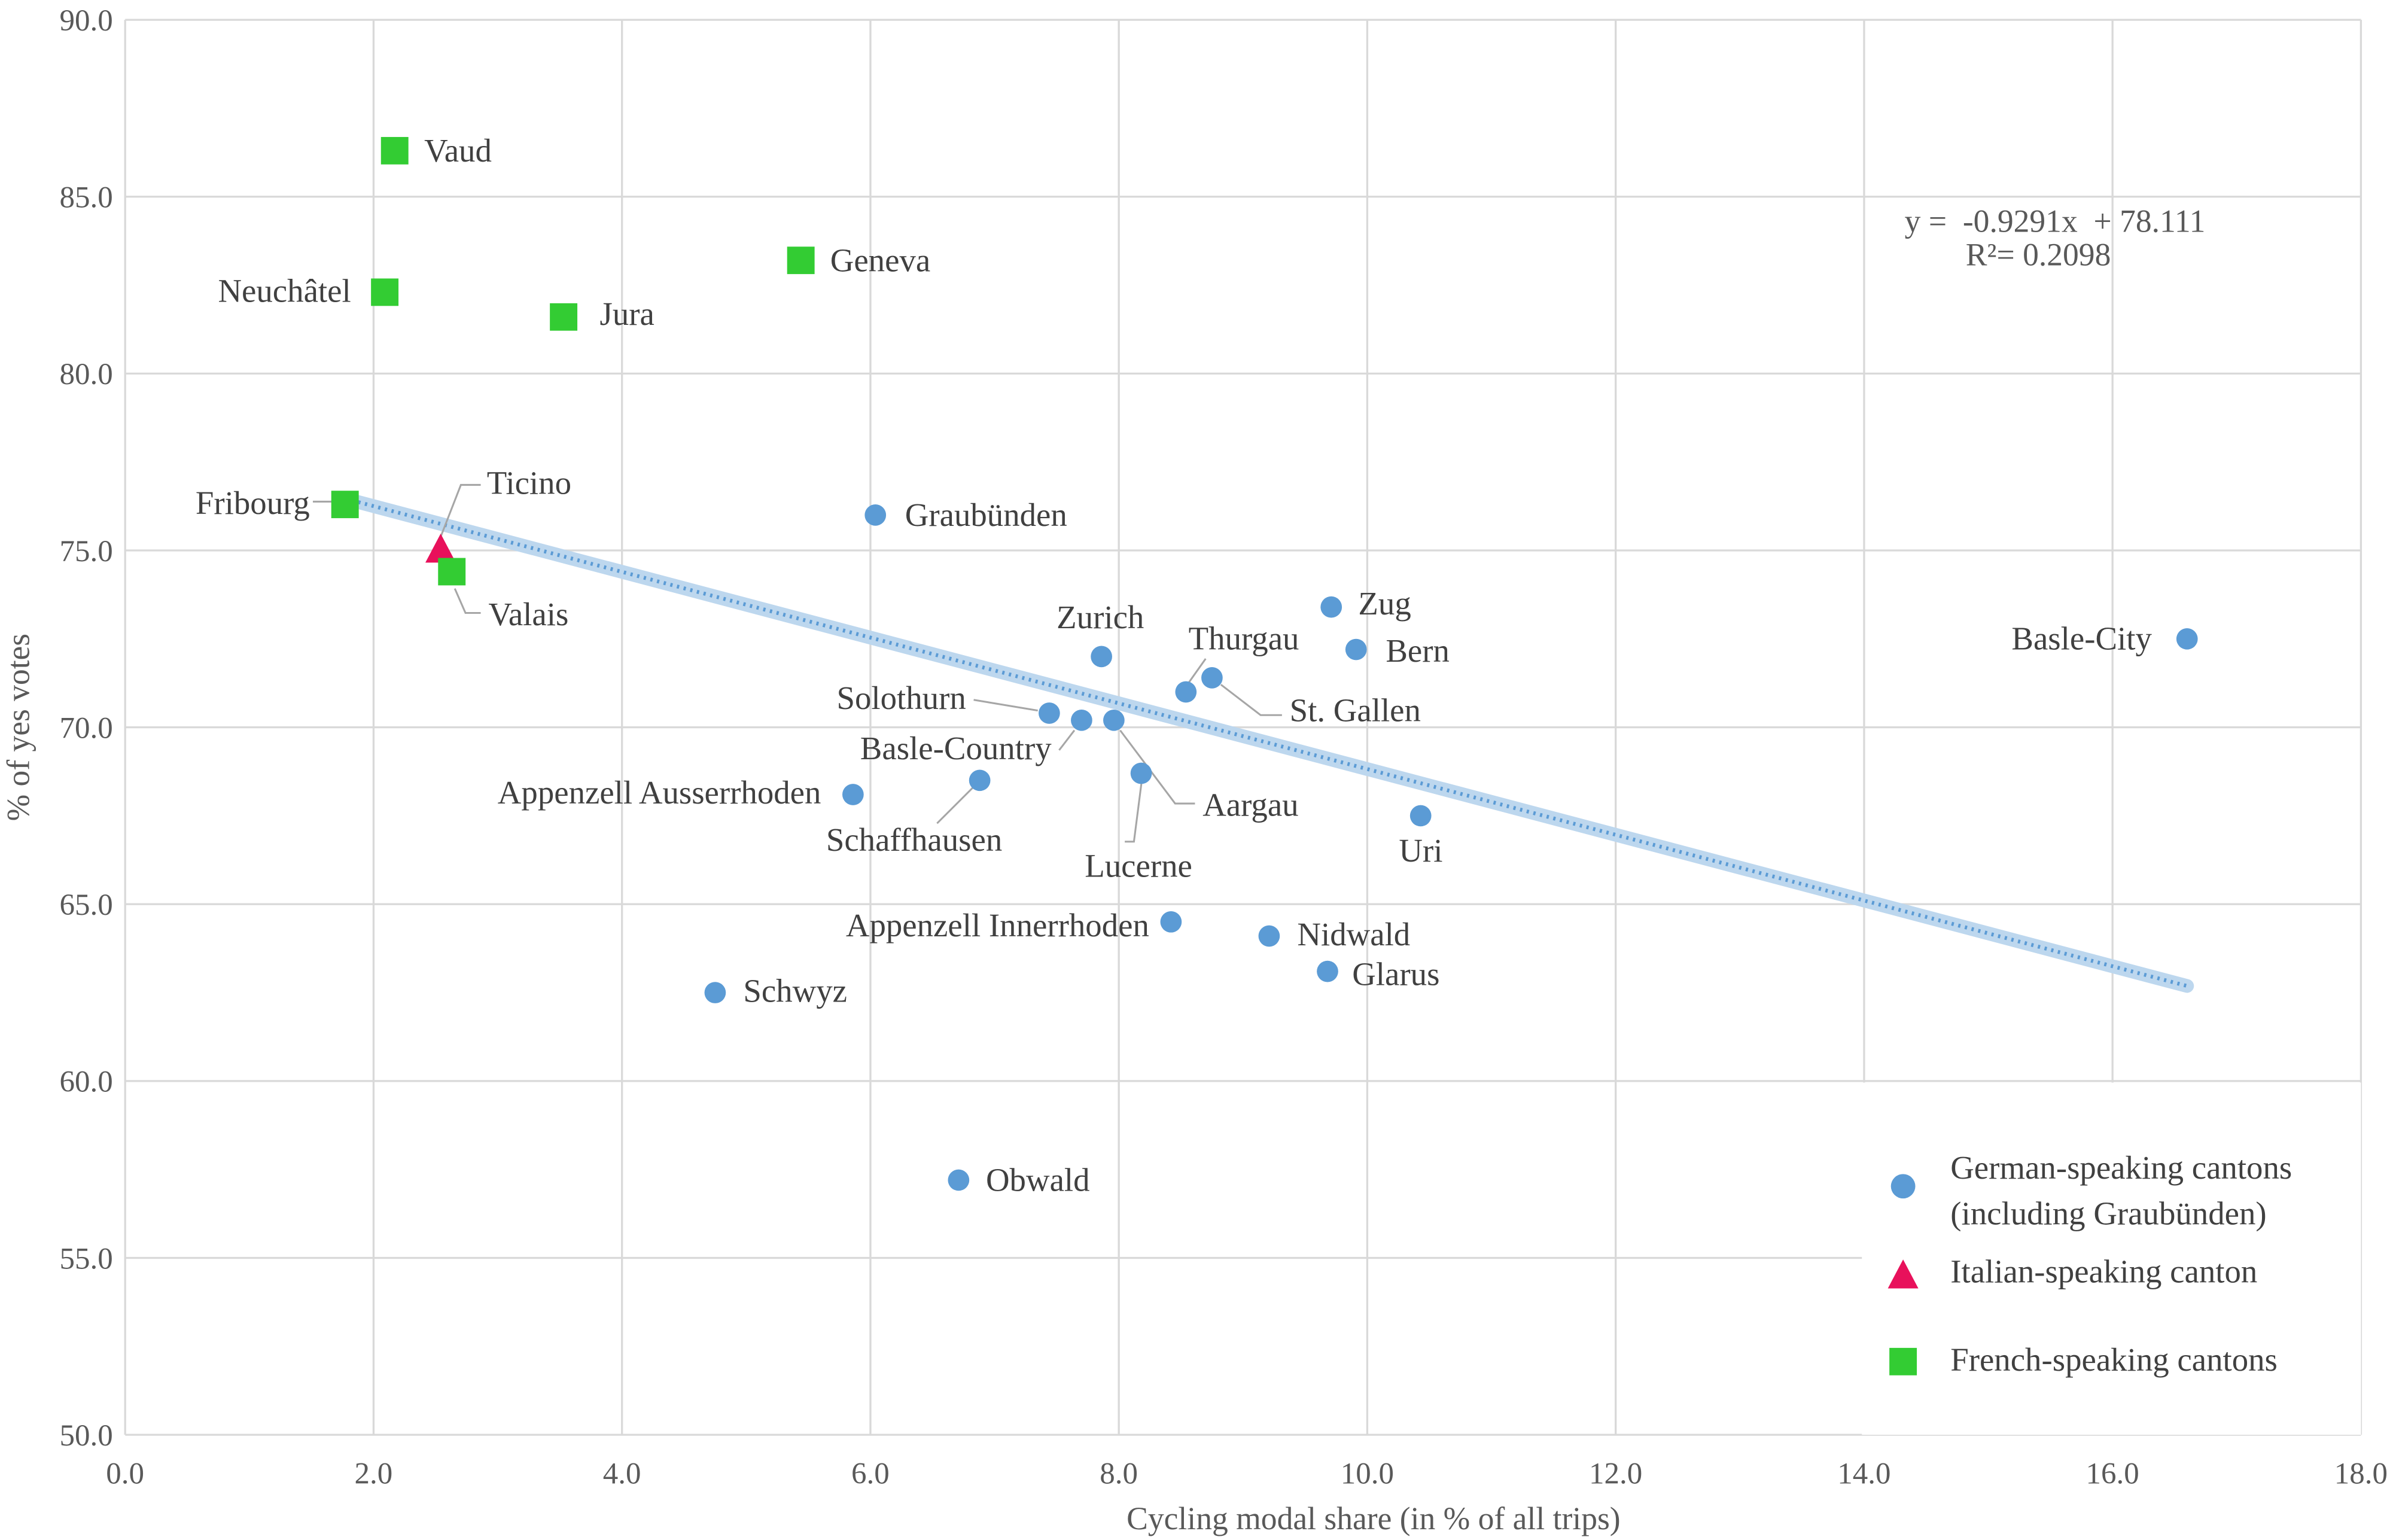 Image resolution: width=2393 pixels, height=1540 pixels. Describe the element at coordinates (627, 314) in the screenshot. I see `point-label: Jura` at that location.